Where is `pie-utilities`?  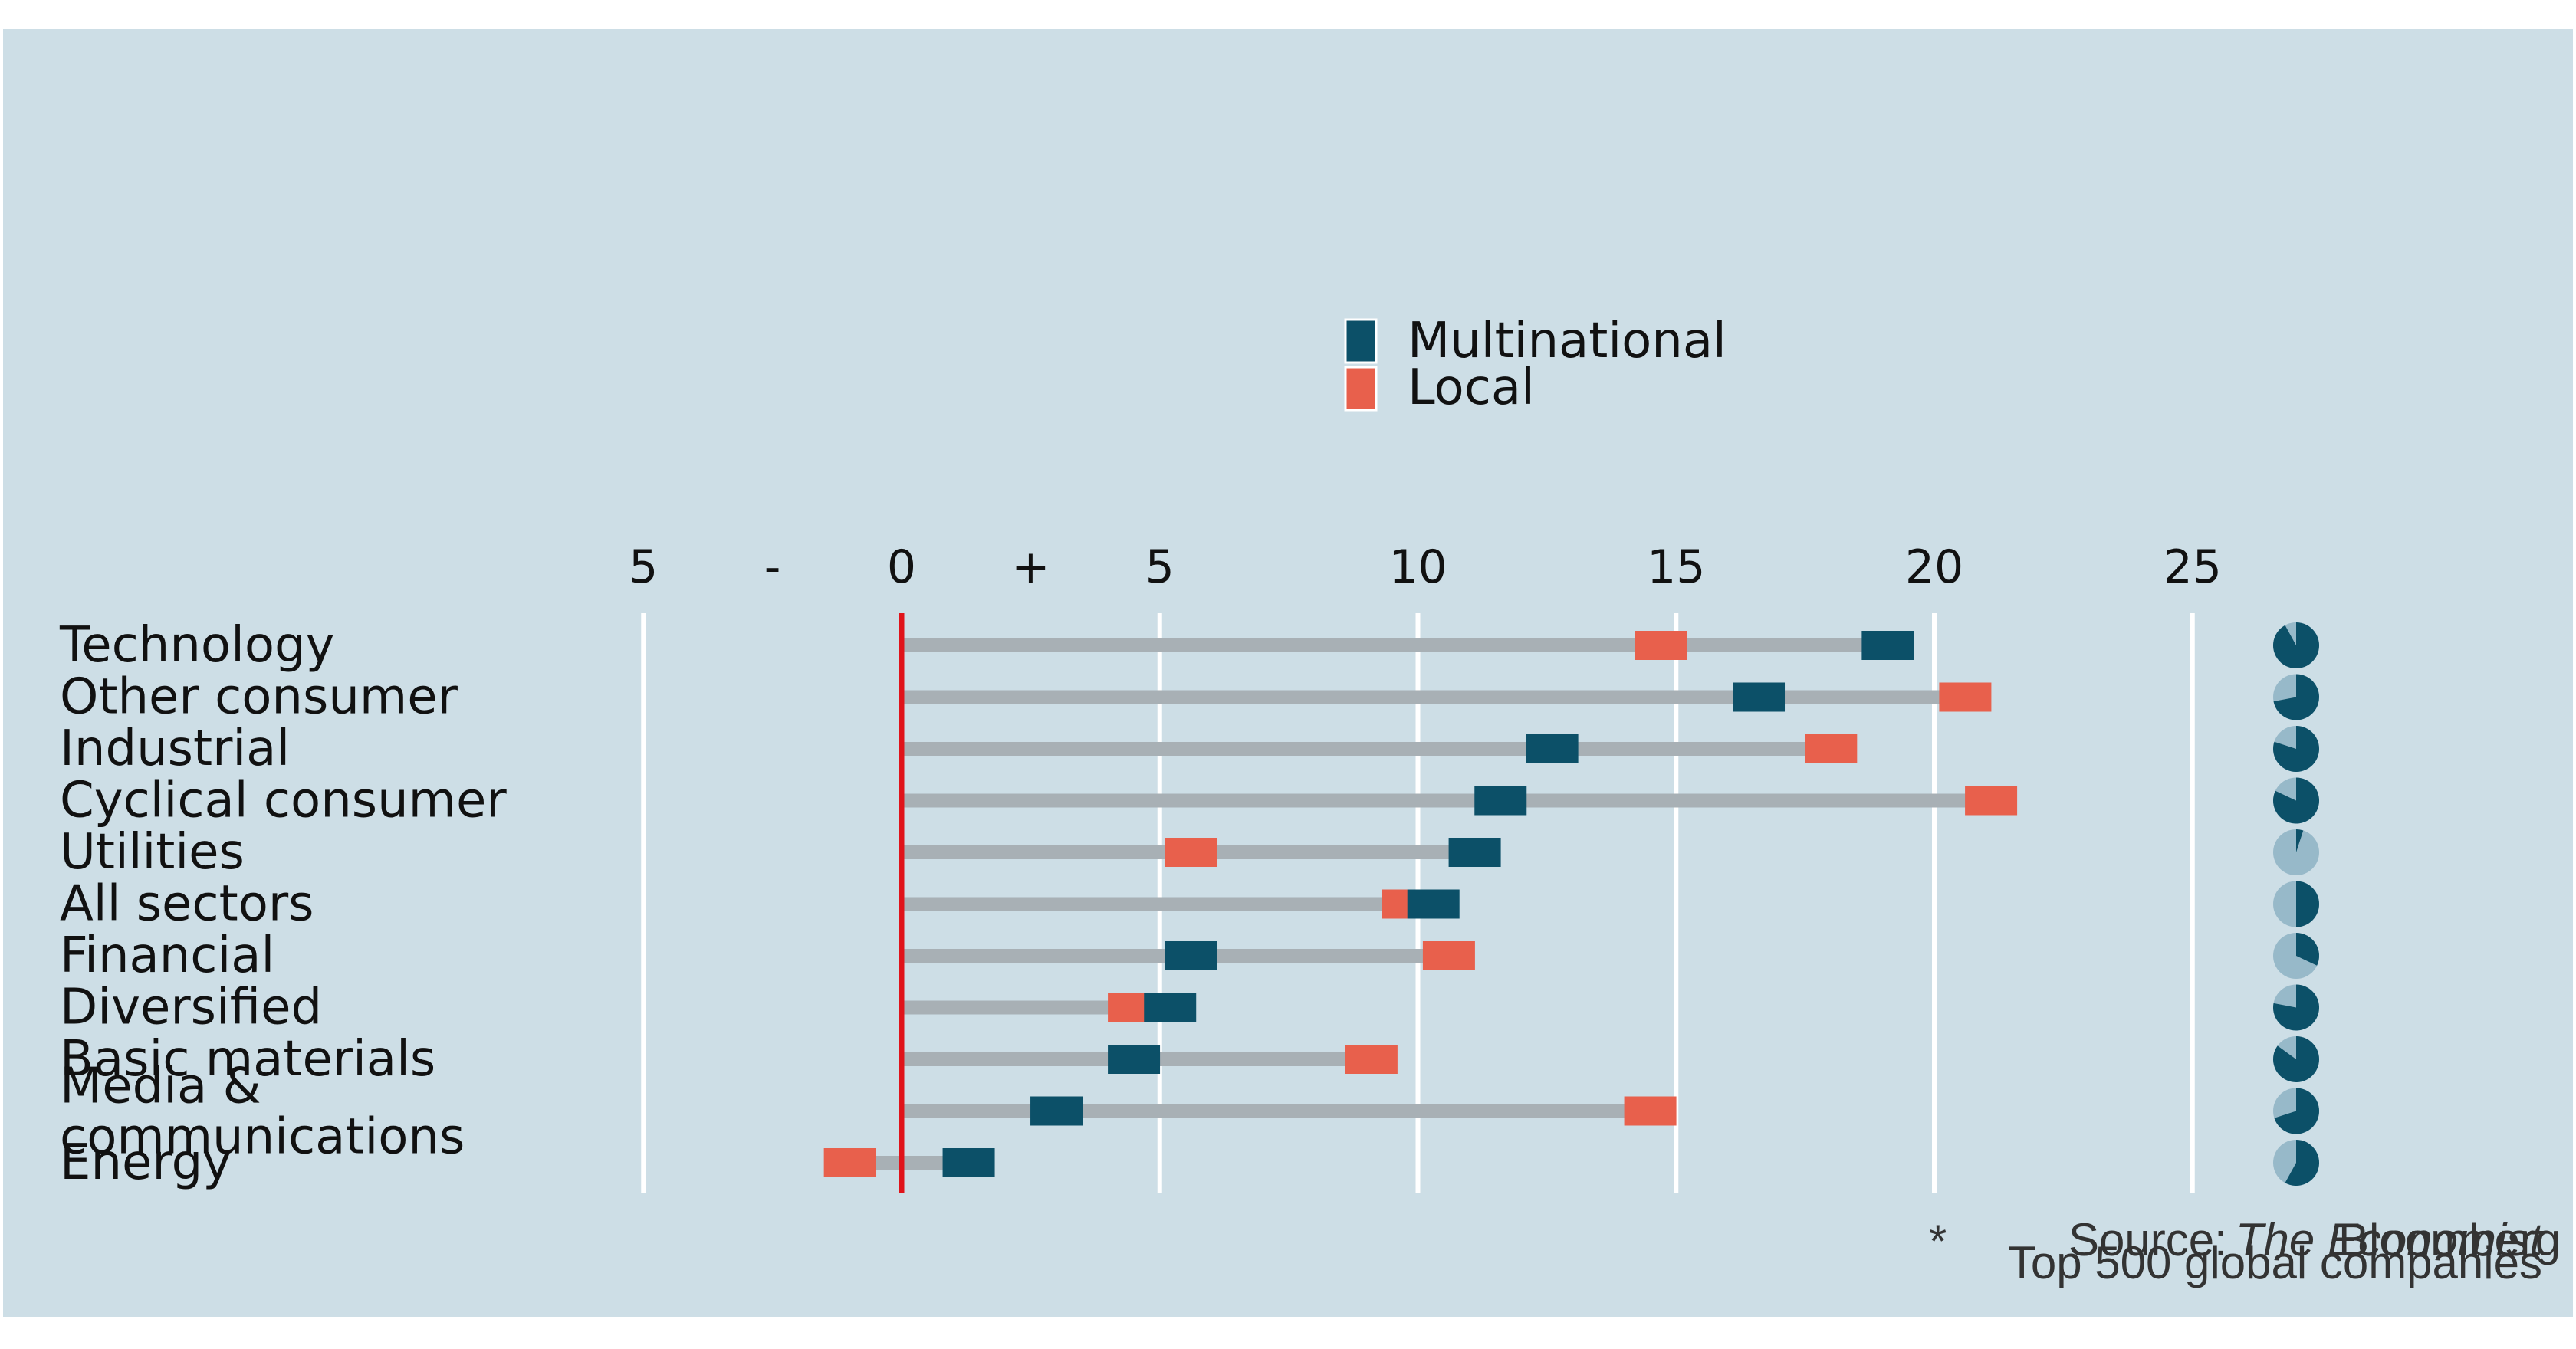 pie-utilities is located at coordinates (2296, 852).